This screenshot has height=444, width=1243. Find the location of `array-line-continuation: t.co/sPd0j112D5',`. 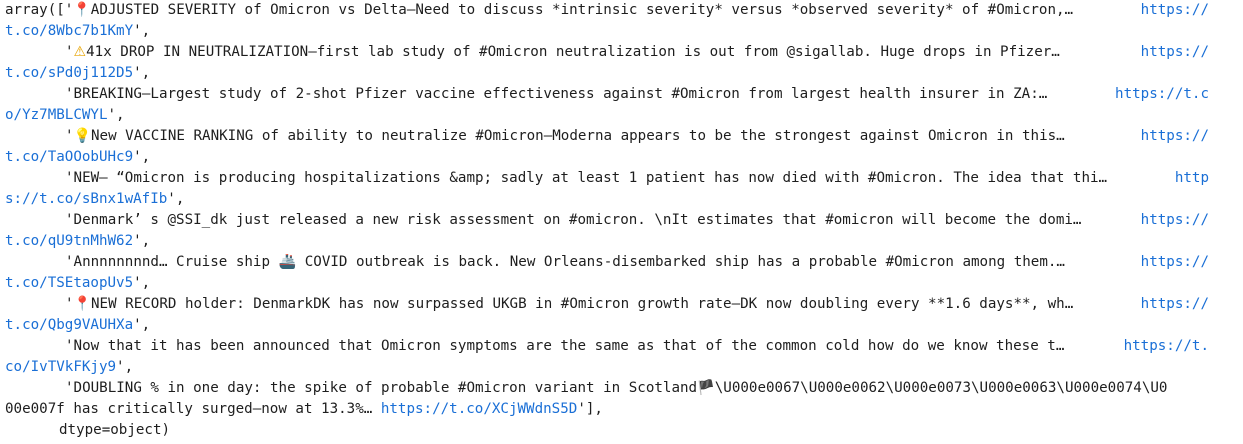

array-line-continuation: t.co/sPd0j112D5', is located at coordinates (78, 73).